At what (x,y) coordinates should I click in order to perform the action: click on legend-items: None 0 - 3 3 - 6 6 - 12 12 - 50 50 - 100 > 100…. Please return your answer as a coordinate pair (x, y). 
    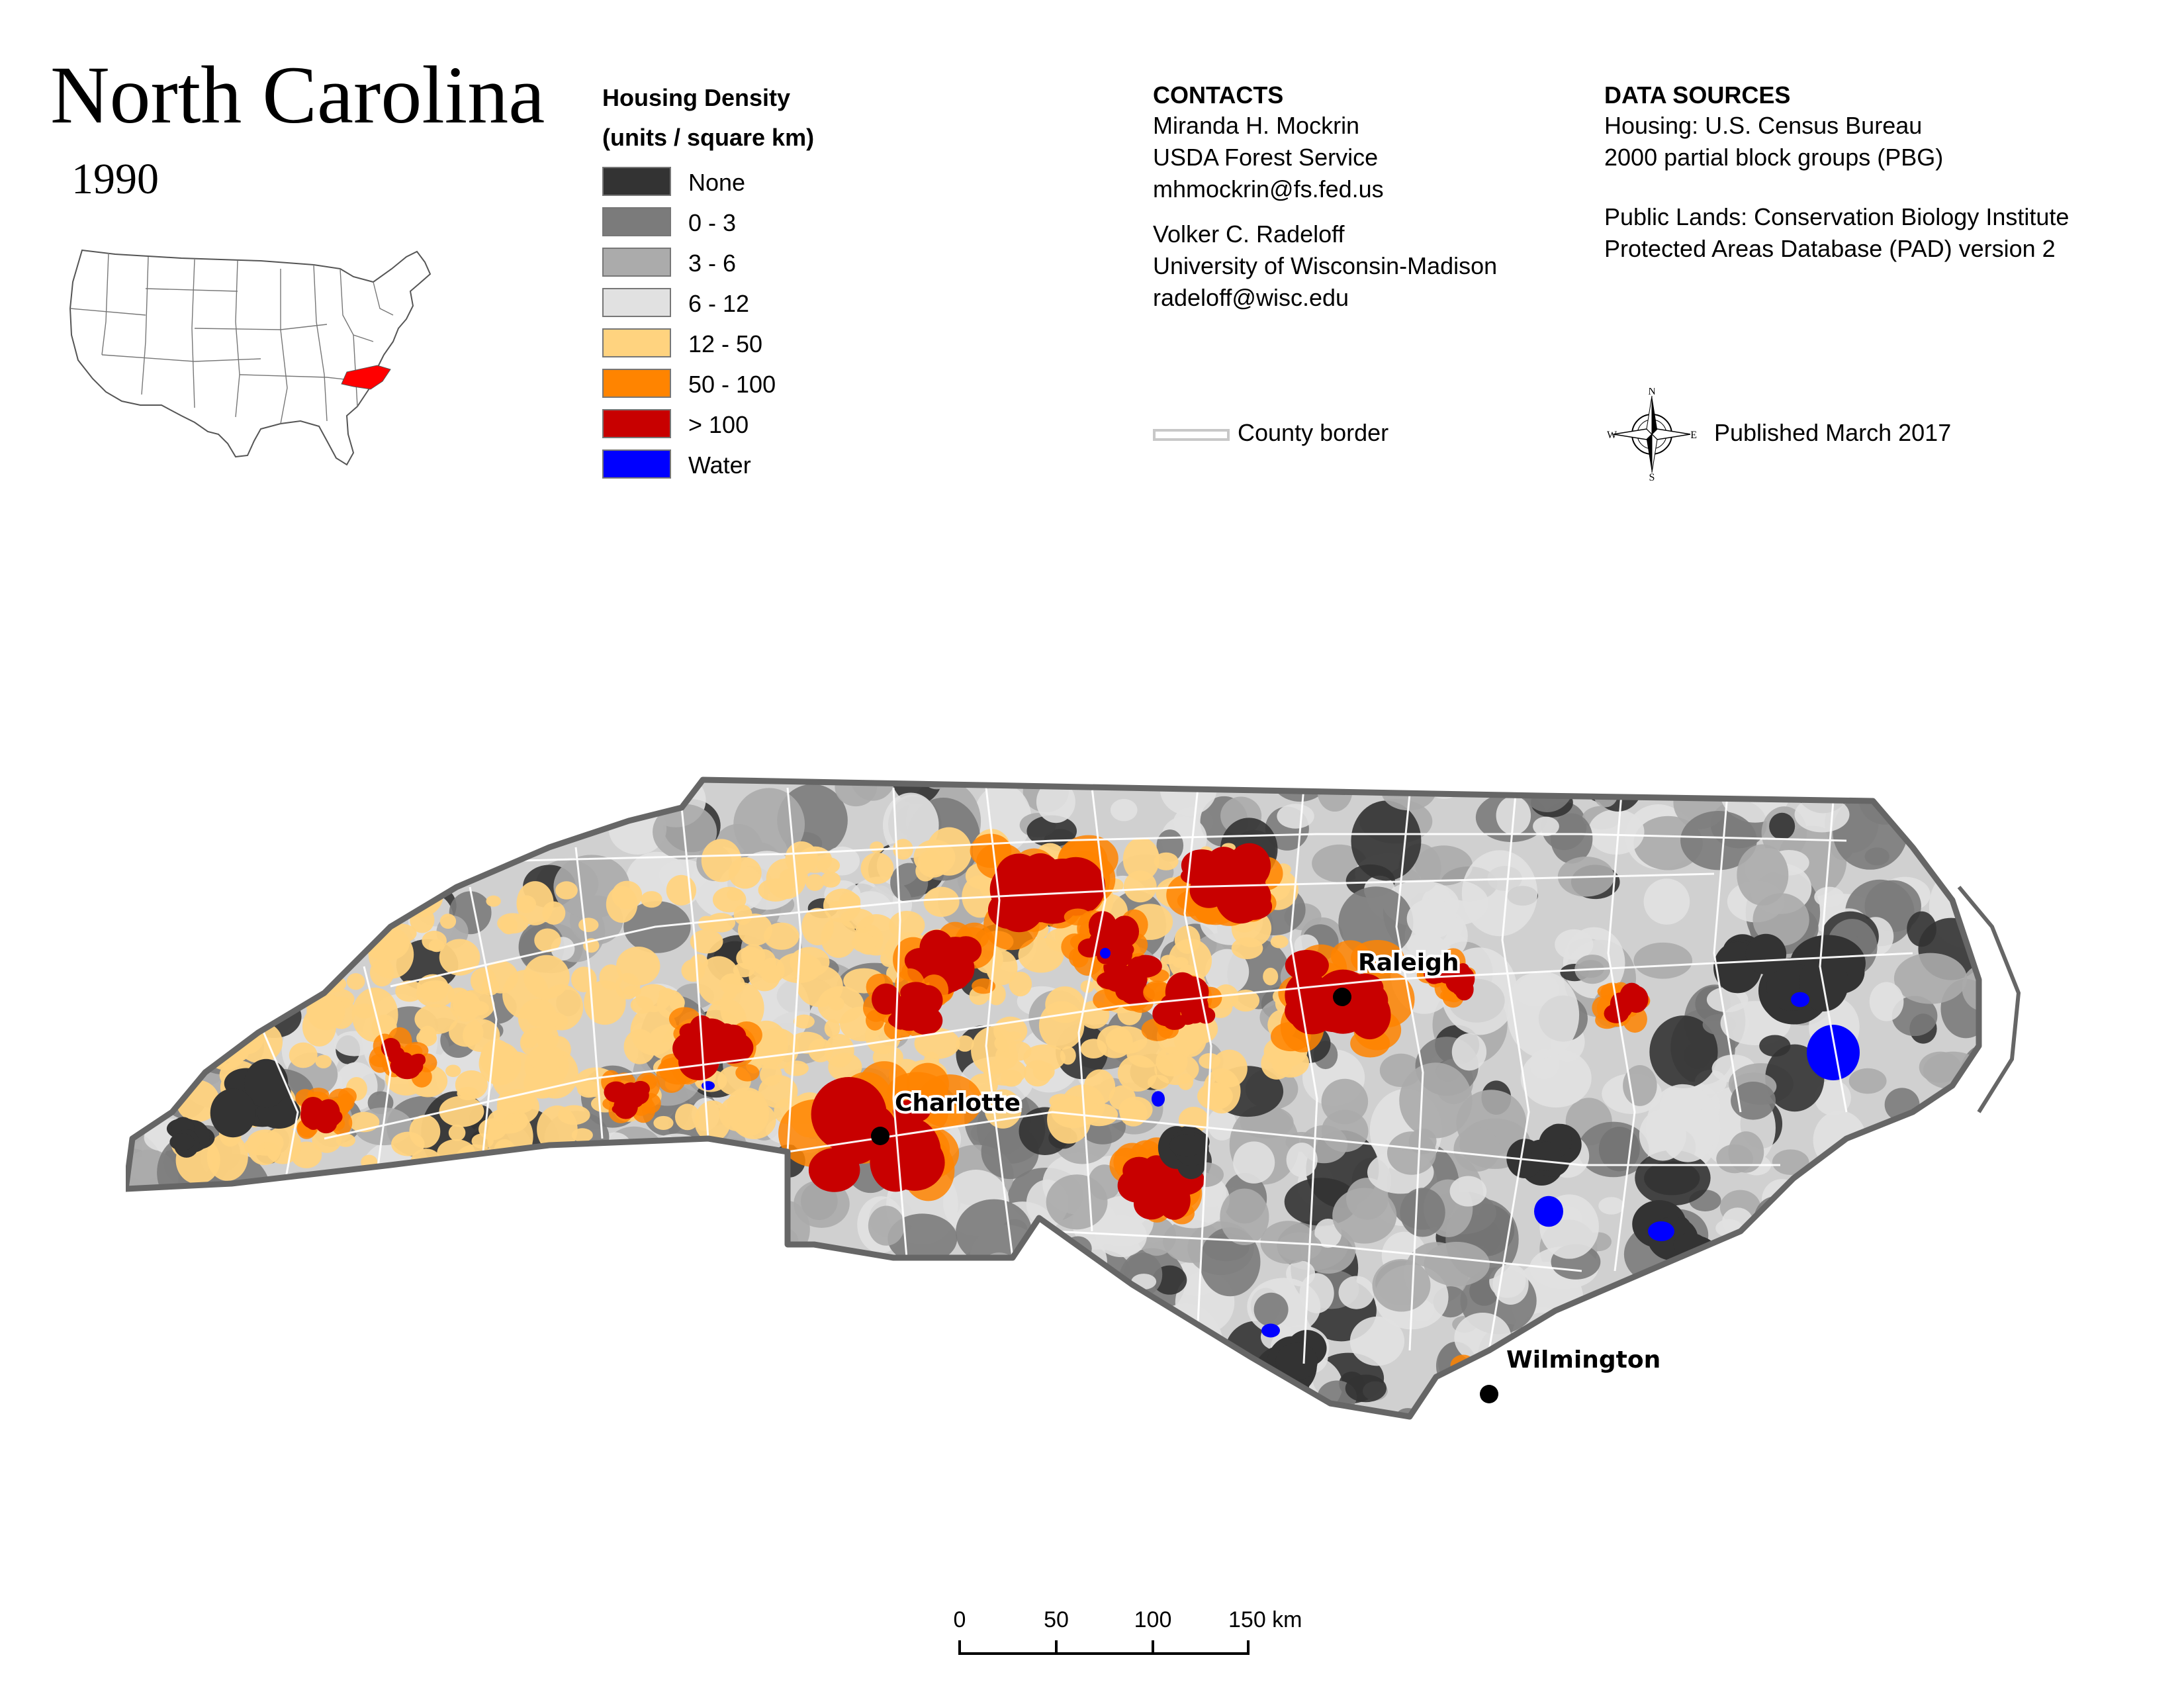
    Looking at the image, I should click on (800, 323).